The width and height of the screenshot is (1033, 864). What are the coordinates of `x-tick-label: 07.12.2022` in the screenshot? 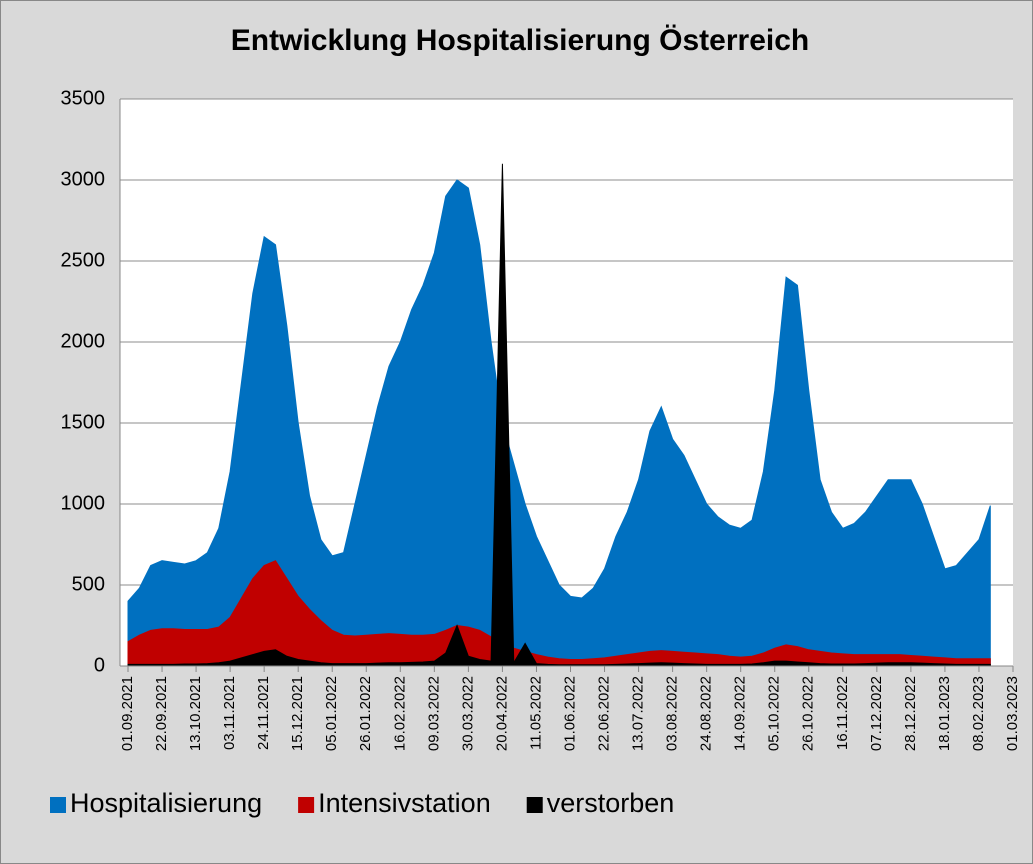 It's located at (876, 713).